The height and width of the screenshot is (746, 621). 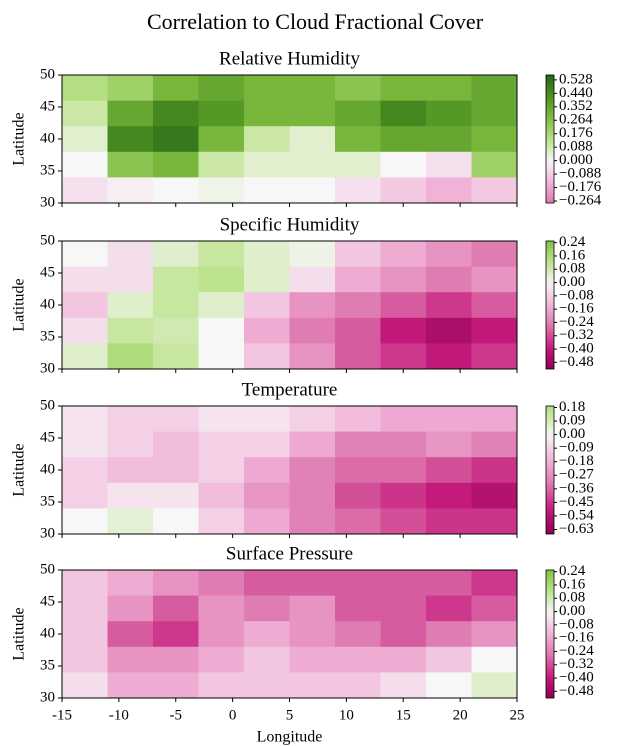 What do you see at coordinates (576, 295) in the screenshot?
I see `colorbar-tick-label: −0.08` at bounding box center [576, 295].